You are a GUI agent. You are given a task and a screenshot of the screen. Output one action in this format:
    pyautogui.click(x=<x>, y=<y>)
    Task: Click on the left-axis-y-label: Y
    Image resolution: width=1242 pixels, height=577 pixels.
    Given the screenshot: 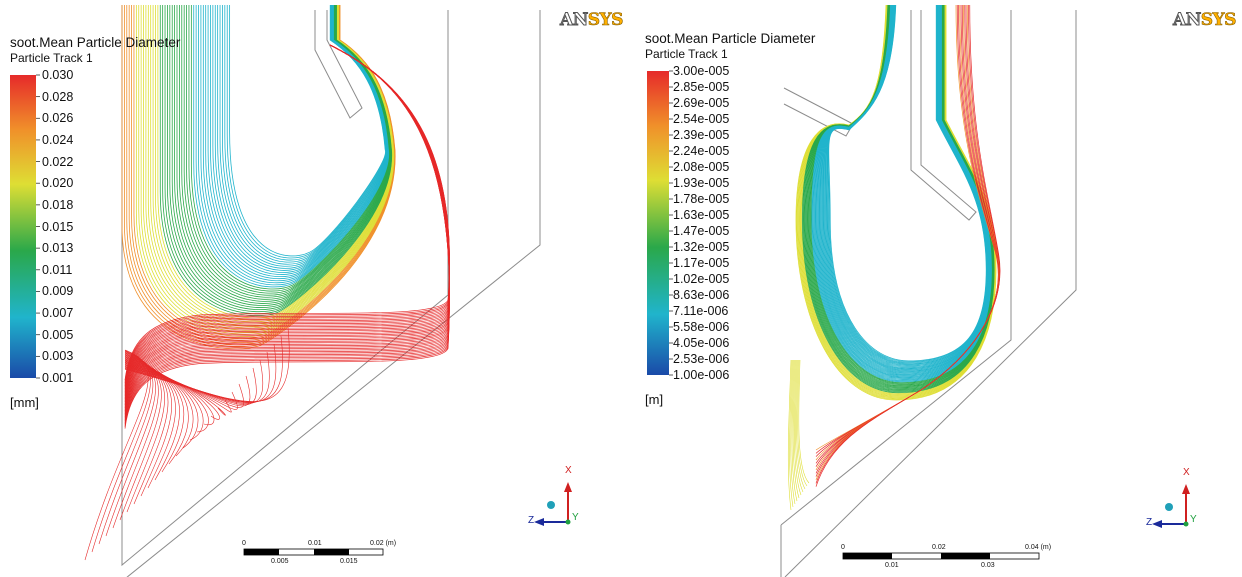 What is the action you would take?
    pyautogui.click(x=575, y=517)
    